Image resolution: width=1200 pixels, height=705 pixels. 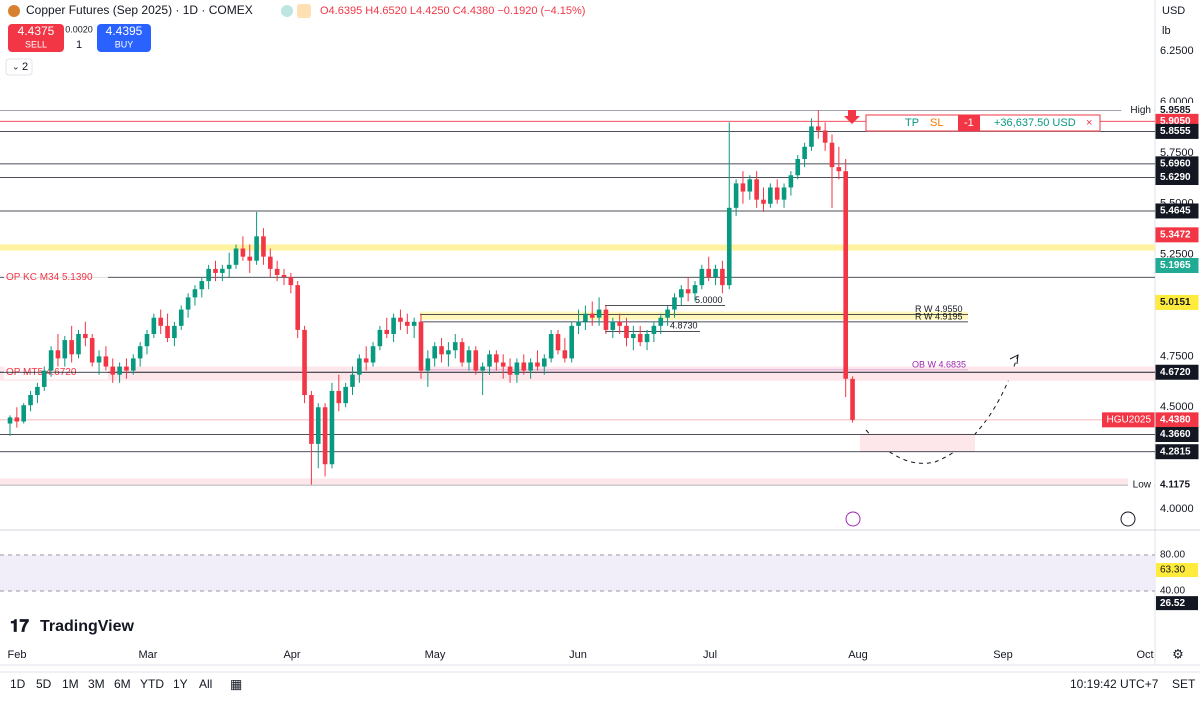 What do you see at coordinates (1003, 655) in the screenshot?
I see `x-tick-label: Sep` at bounding box center [1003, 655].